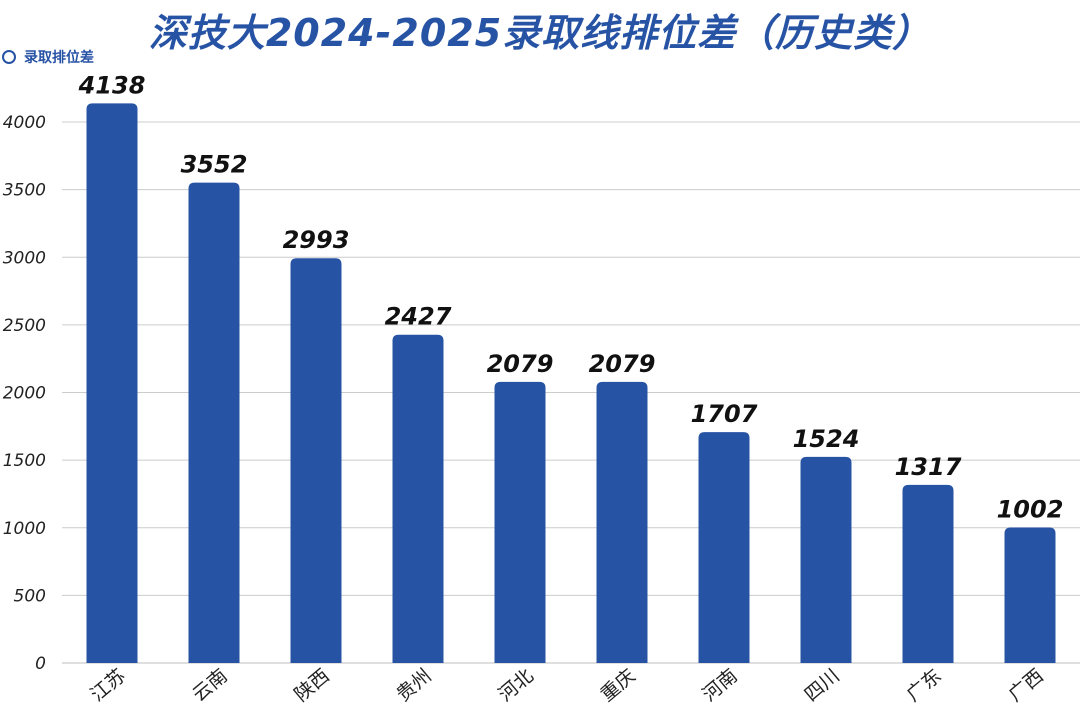  Describe the element at coordinates (618, 685) in the screenshot. I see `x-tick-label: 重庆` at that location.